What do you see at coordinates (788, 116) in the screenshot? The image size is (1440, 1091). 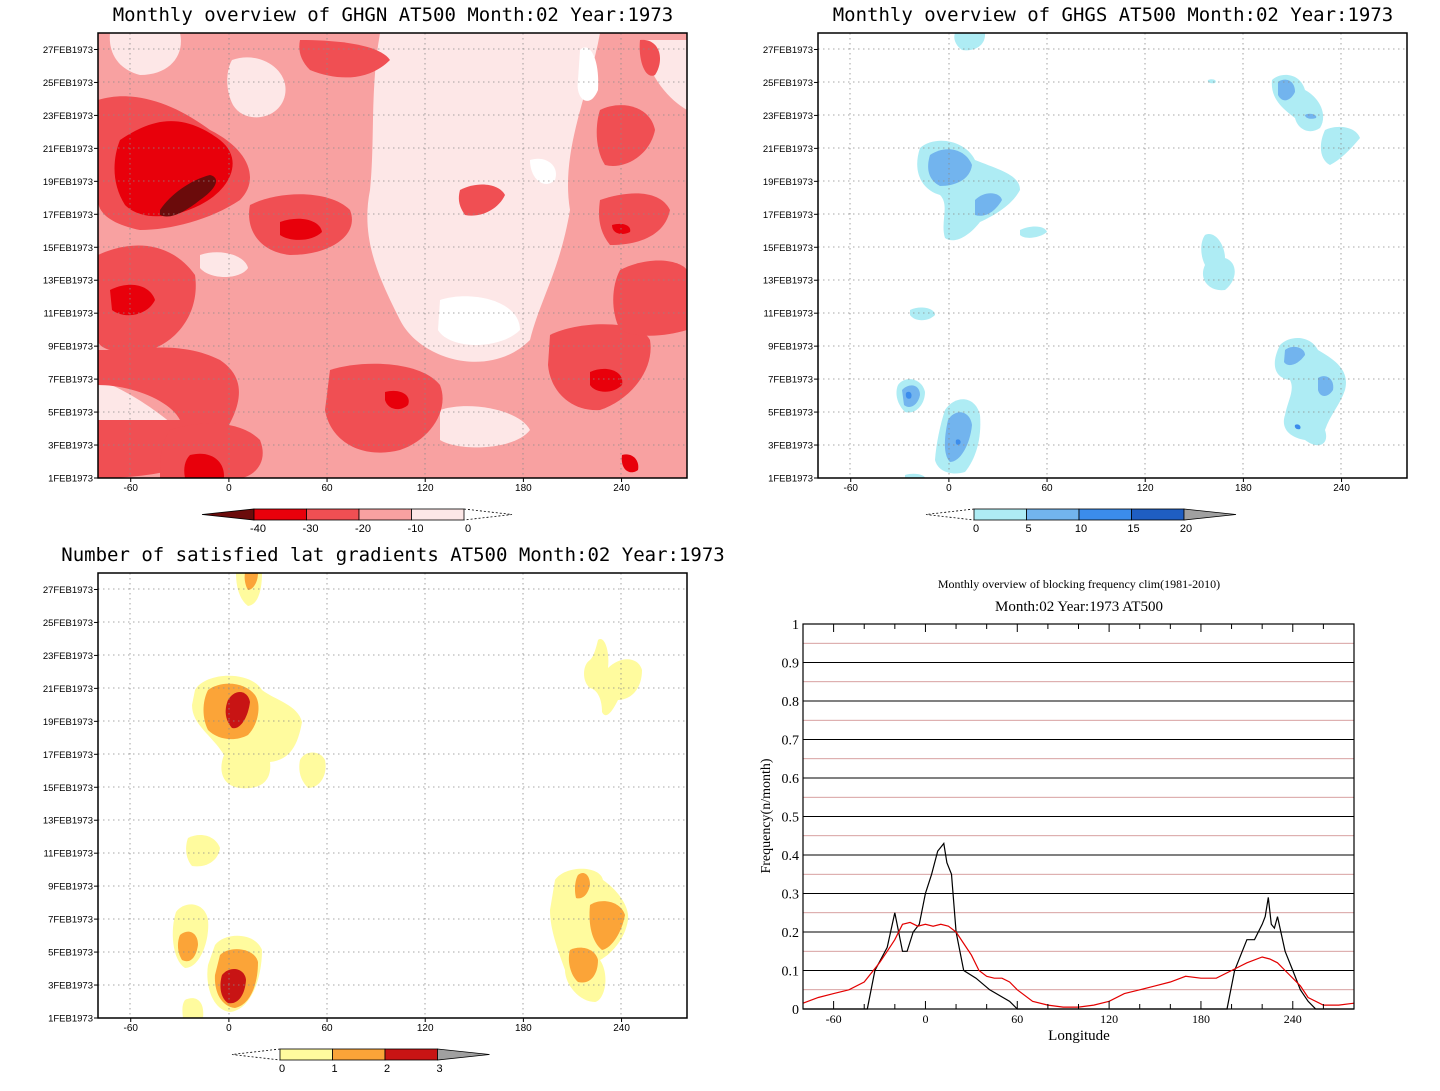 I see `ghgs-ytick-label: 23FEB1973` at bounding box center [788, 116].